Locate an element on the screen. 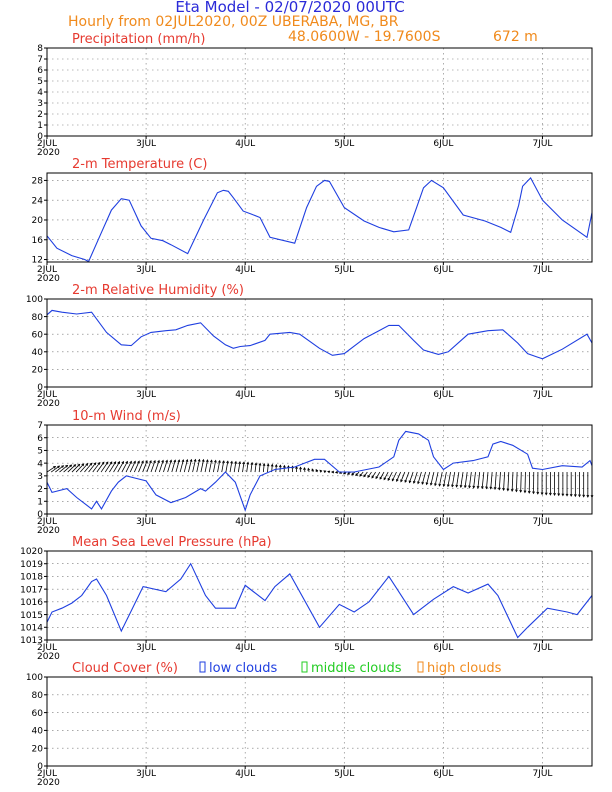 Image resolution: width=612 pixels, height=792 pixels. y-tick-label: 1014 is located at coordinates (31, 628).